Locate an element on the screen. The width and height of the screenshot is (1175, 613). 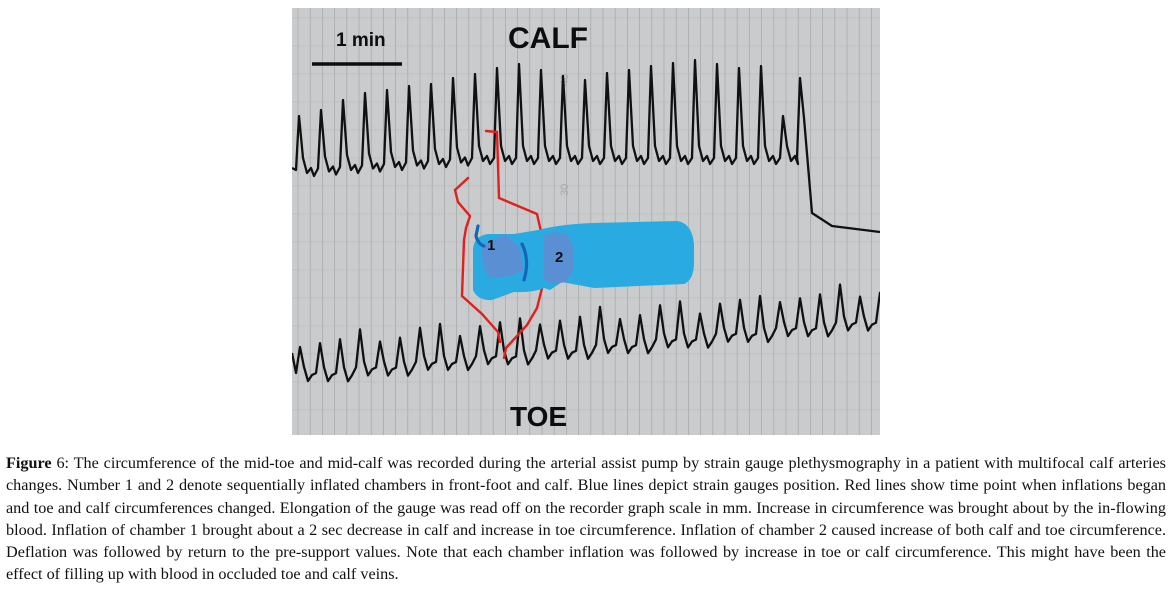
chamber-2-label: 2 is located at coordinates (559, 257).